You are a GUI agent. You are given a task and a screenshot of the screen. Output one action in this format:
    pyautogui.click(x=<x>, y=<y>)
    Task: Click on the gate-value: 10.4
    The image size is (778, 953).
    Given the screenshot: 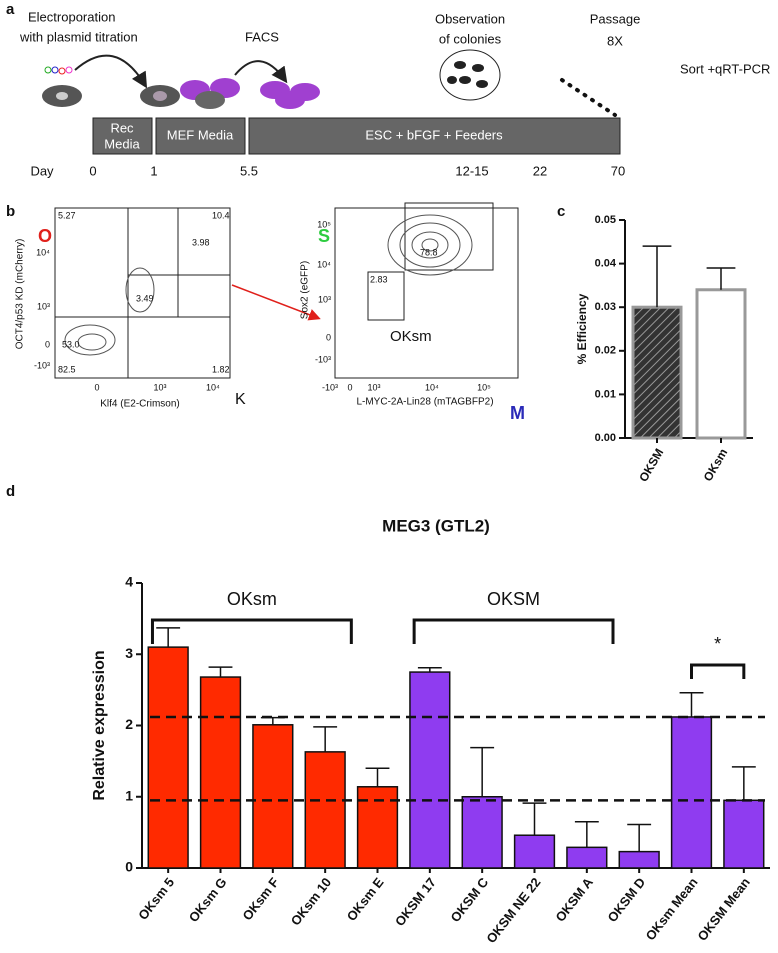 What is the action you would take?
    pyautogui.click(x=221, y=215)
    